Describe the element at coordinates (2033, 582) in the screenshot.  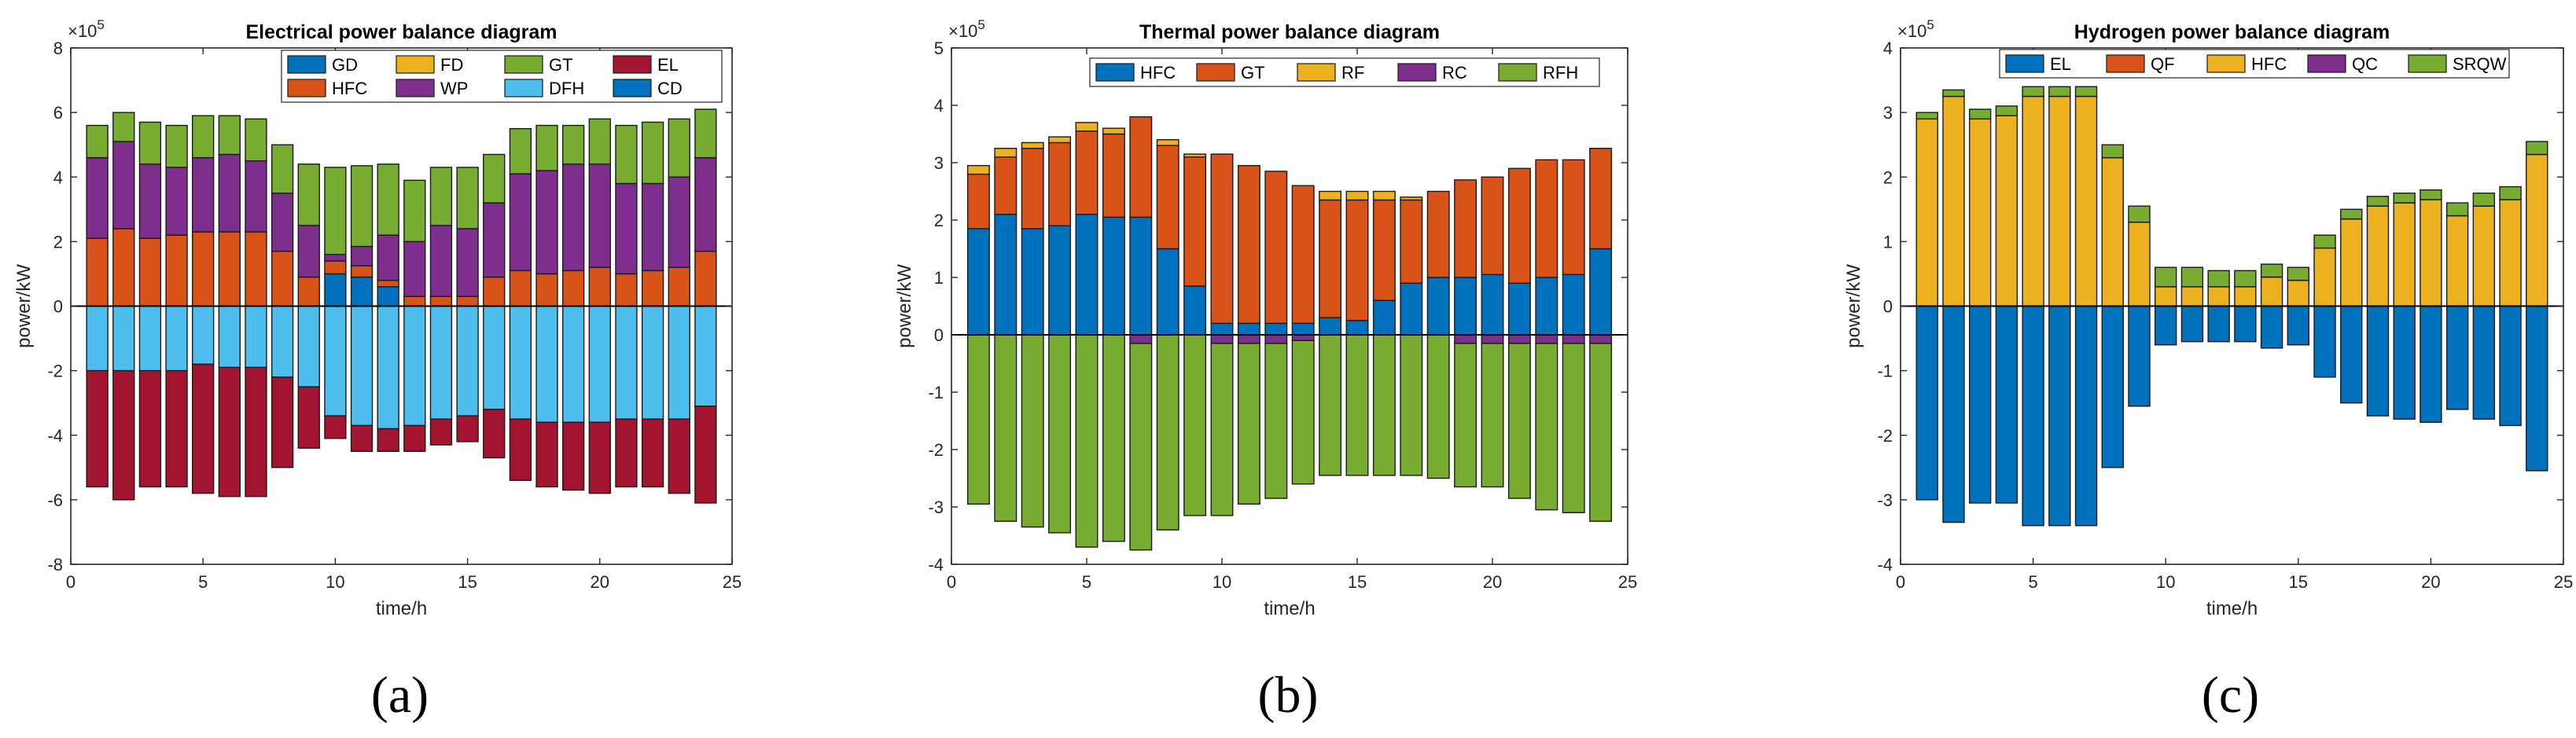
I see `x-tick-label: 5` at that location.